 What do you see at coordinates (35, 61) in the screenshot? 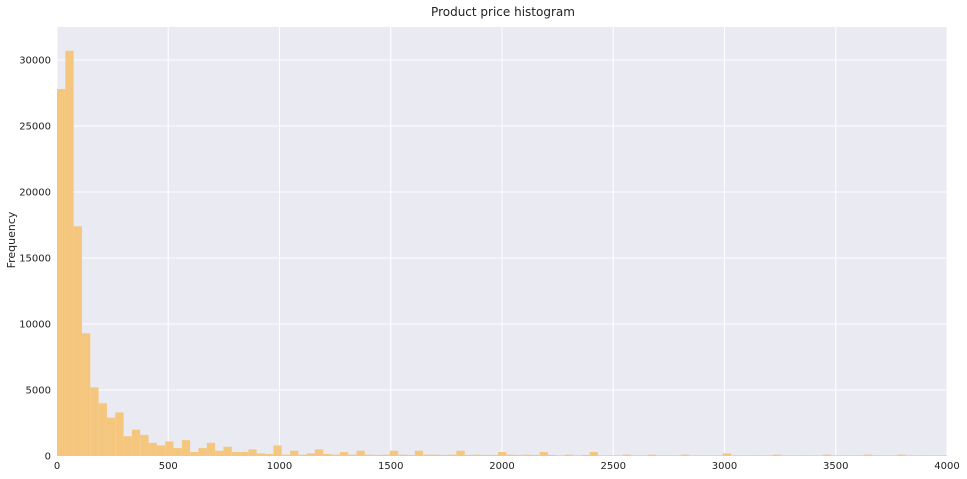
I see `y-tick-label: 30000` at bounding box center [35, 61].